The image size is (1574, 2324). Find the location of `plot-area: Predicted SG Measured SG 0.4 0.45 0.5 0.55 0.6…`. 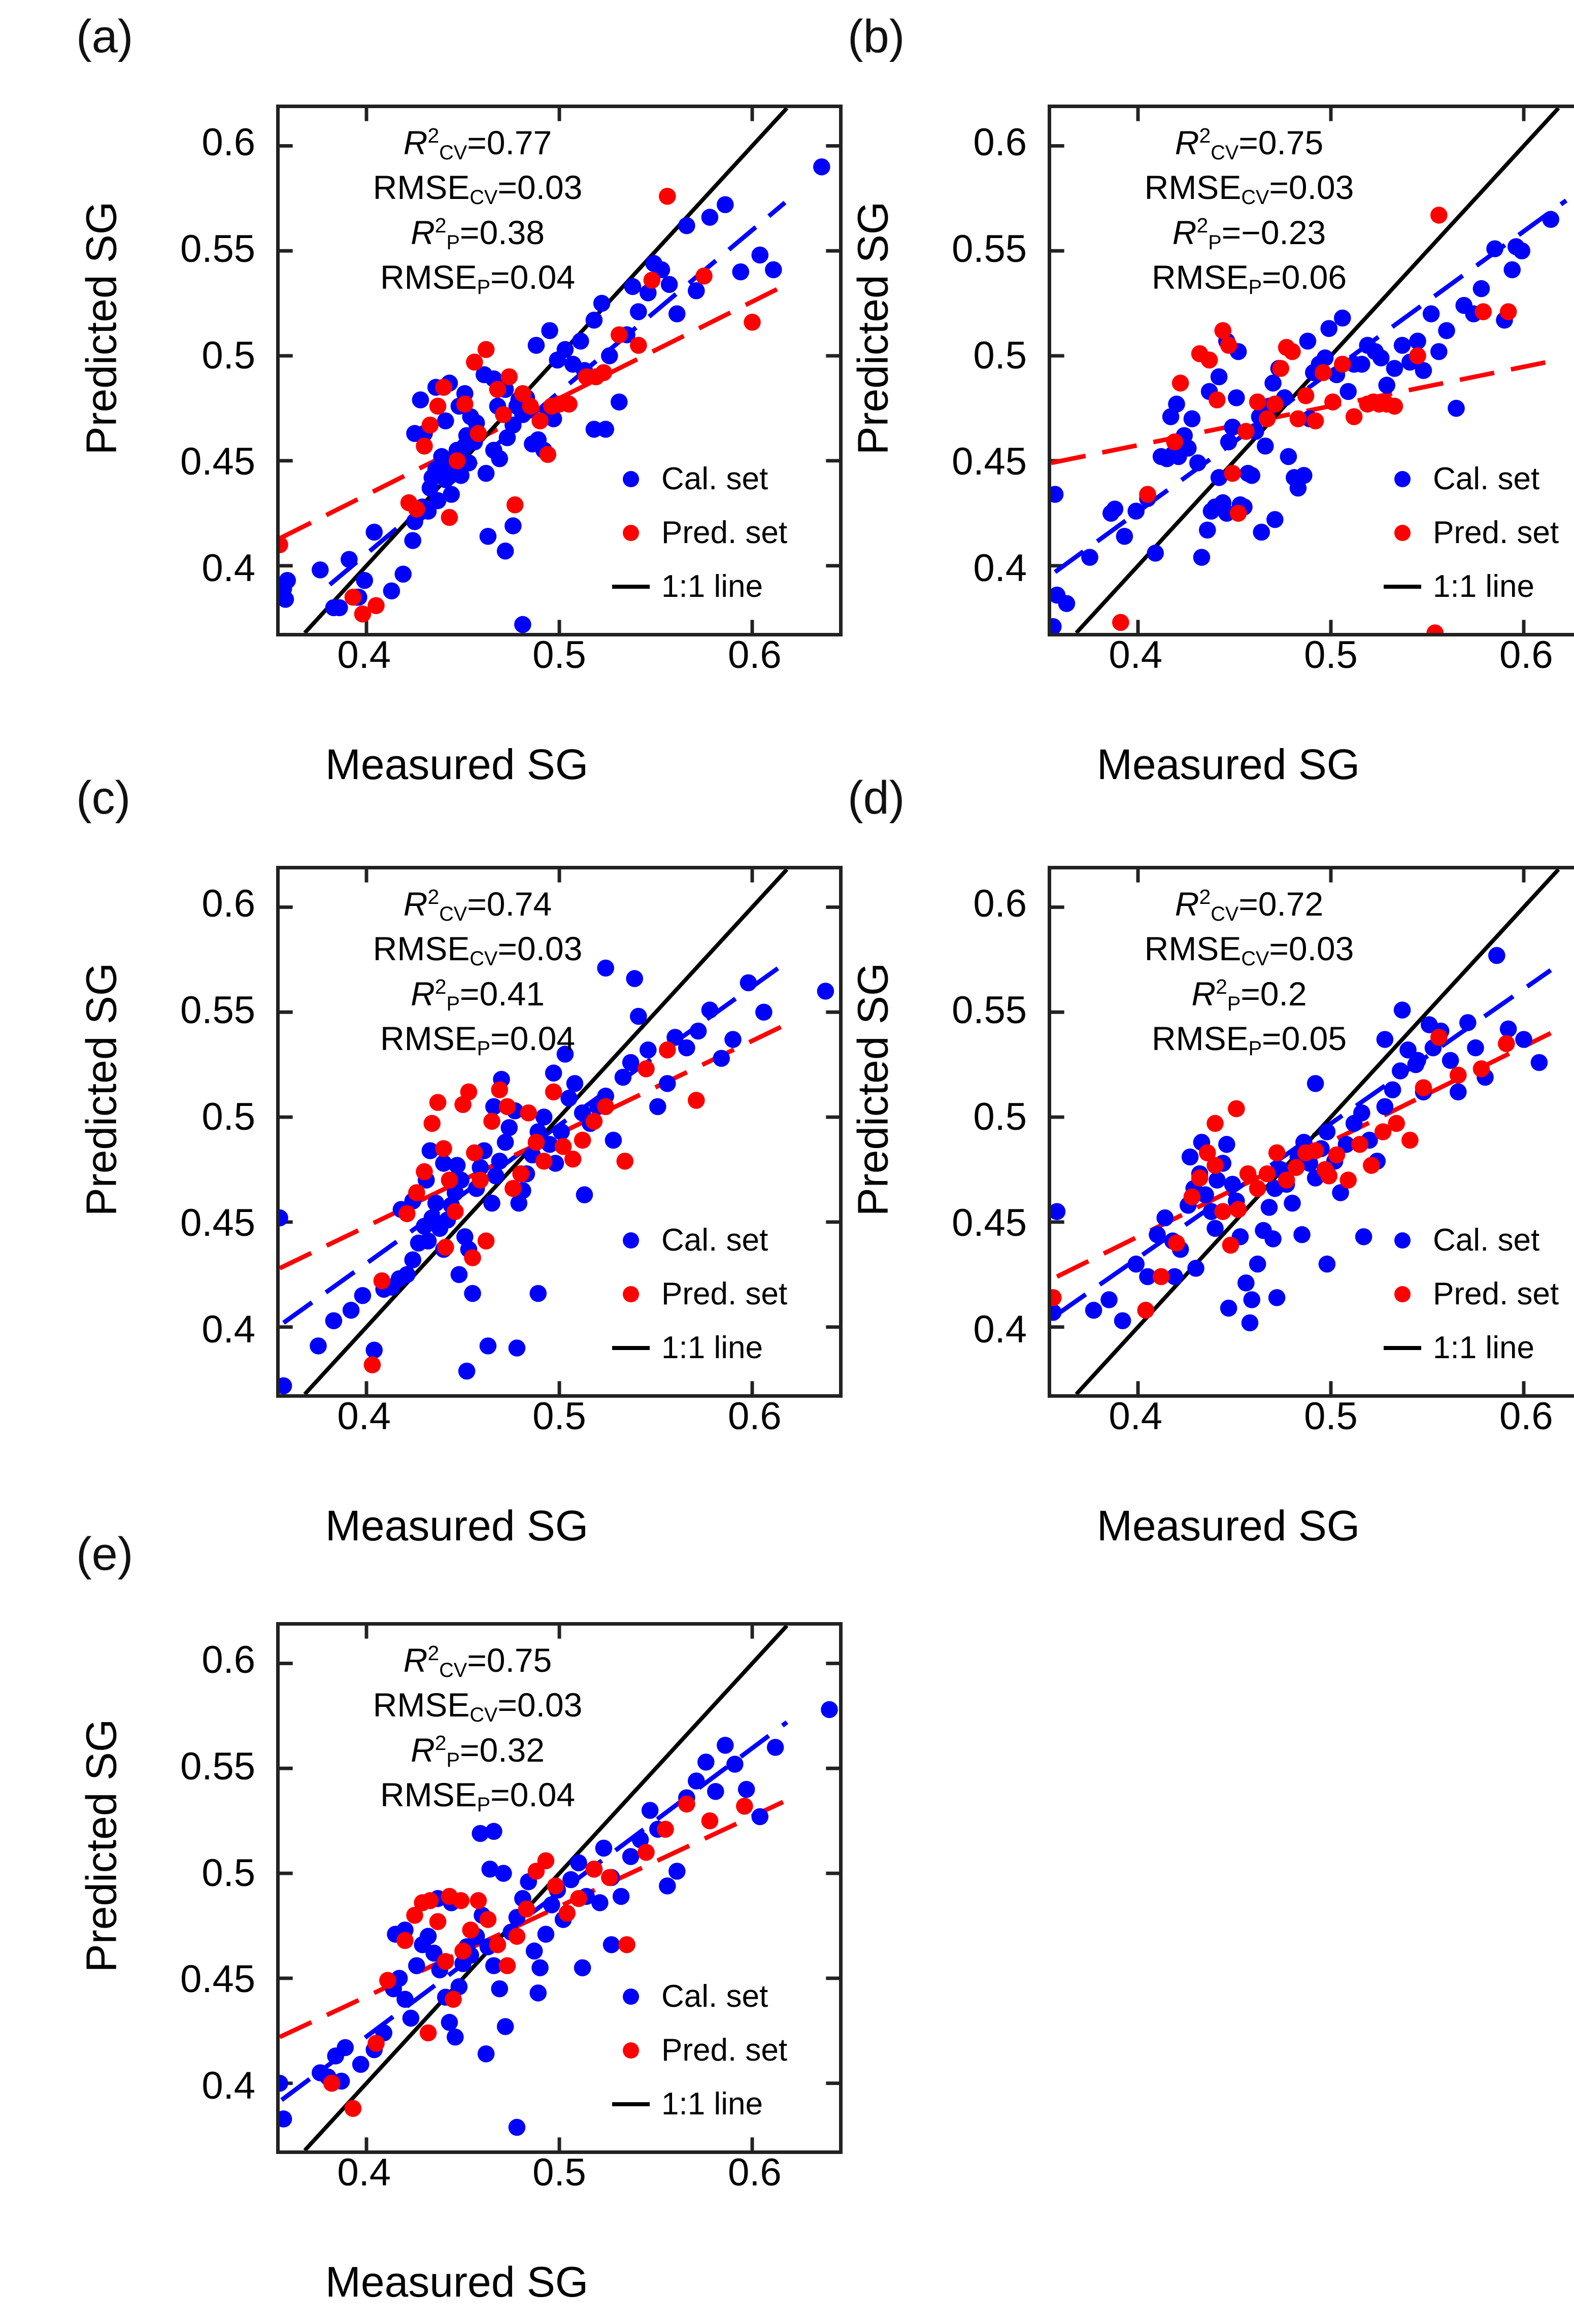

plot-area: Predicted SG Measured SG 0.4 0.45 0.5 0.55 0.6… is located at coordinates (1203, 436).